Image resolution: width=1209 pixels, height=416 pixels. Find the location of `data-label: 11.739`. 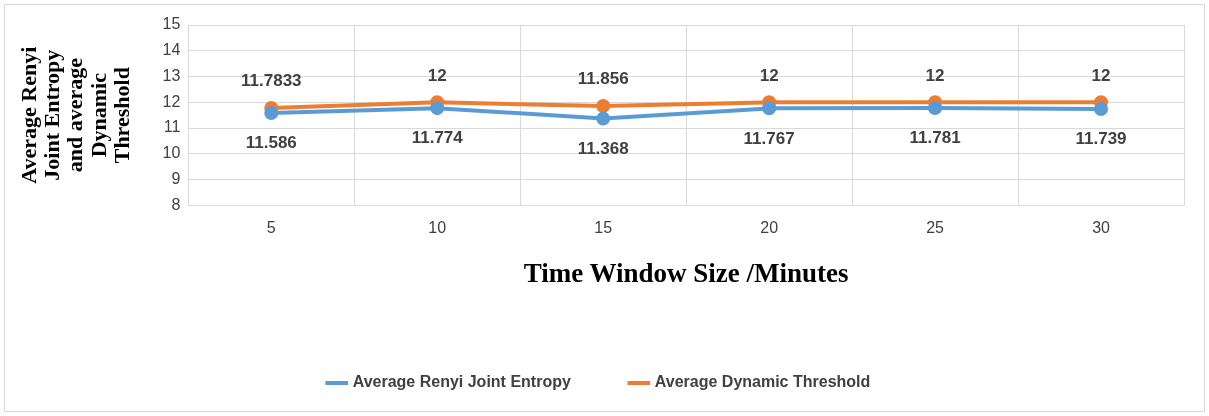

data-label: 11.739 is located at coordinates (1101, 139).